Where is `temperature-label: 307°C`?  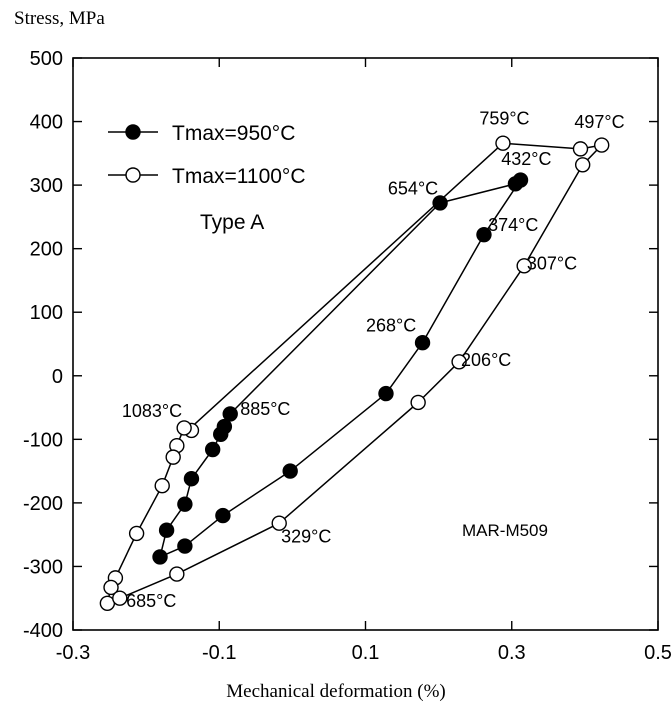 temperature-label: 307°C is located at coordinates (552, 264).